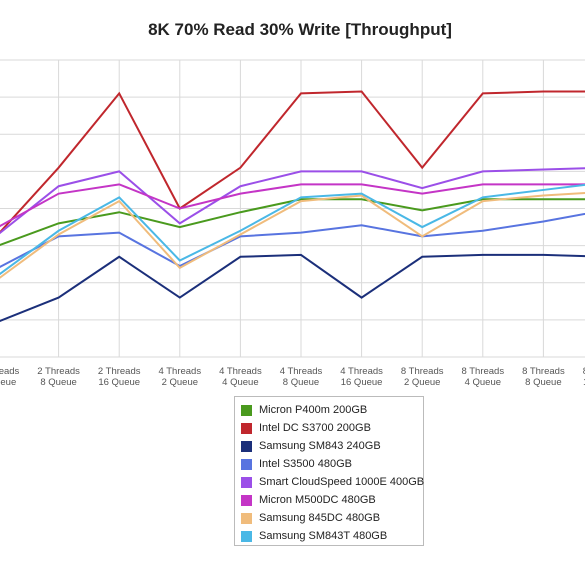 This screenshot has width=585, height=573. What do you see at coordinates (315, 428) in the screenshot?
I see `legend-label: Intel DC S3700 200GB` at bounding box center [315, 428].